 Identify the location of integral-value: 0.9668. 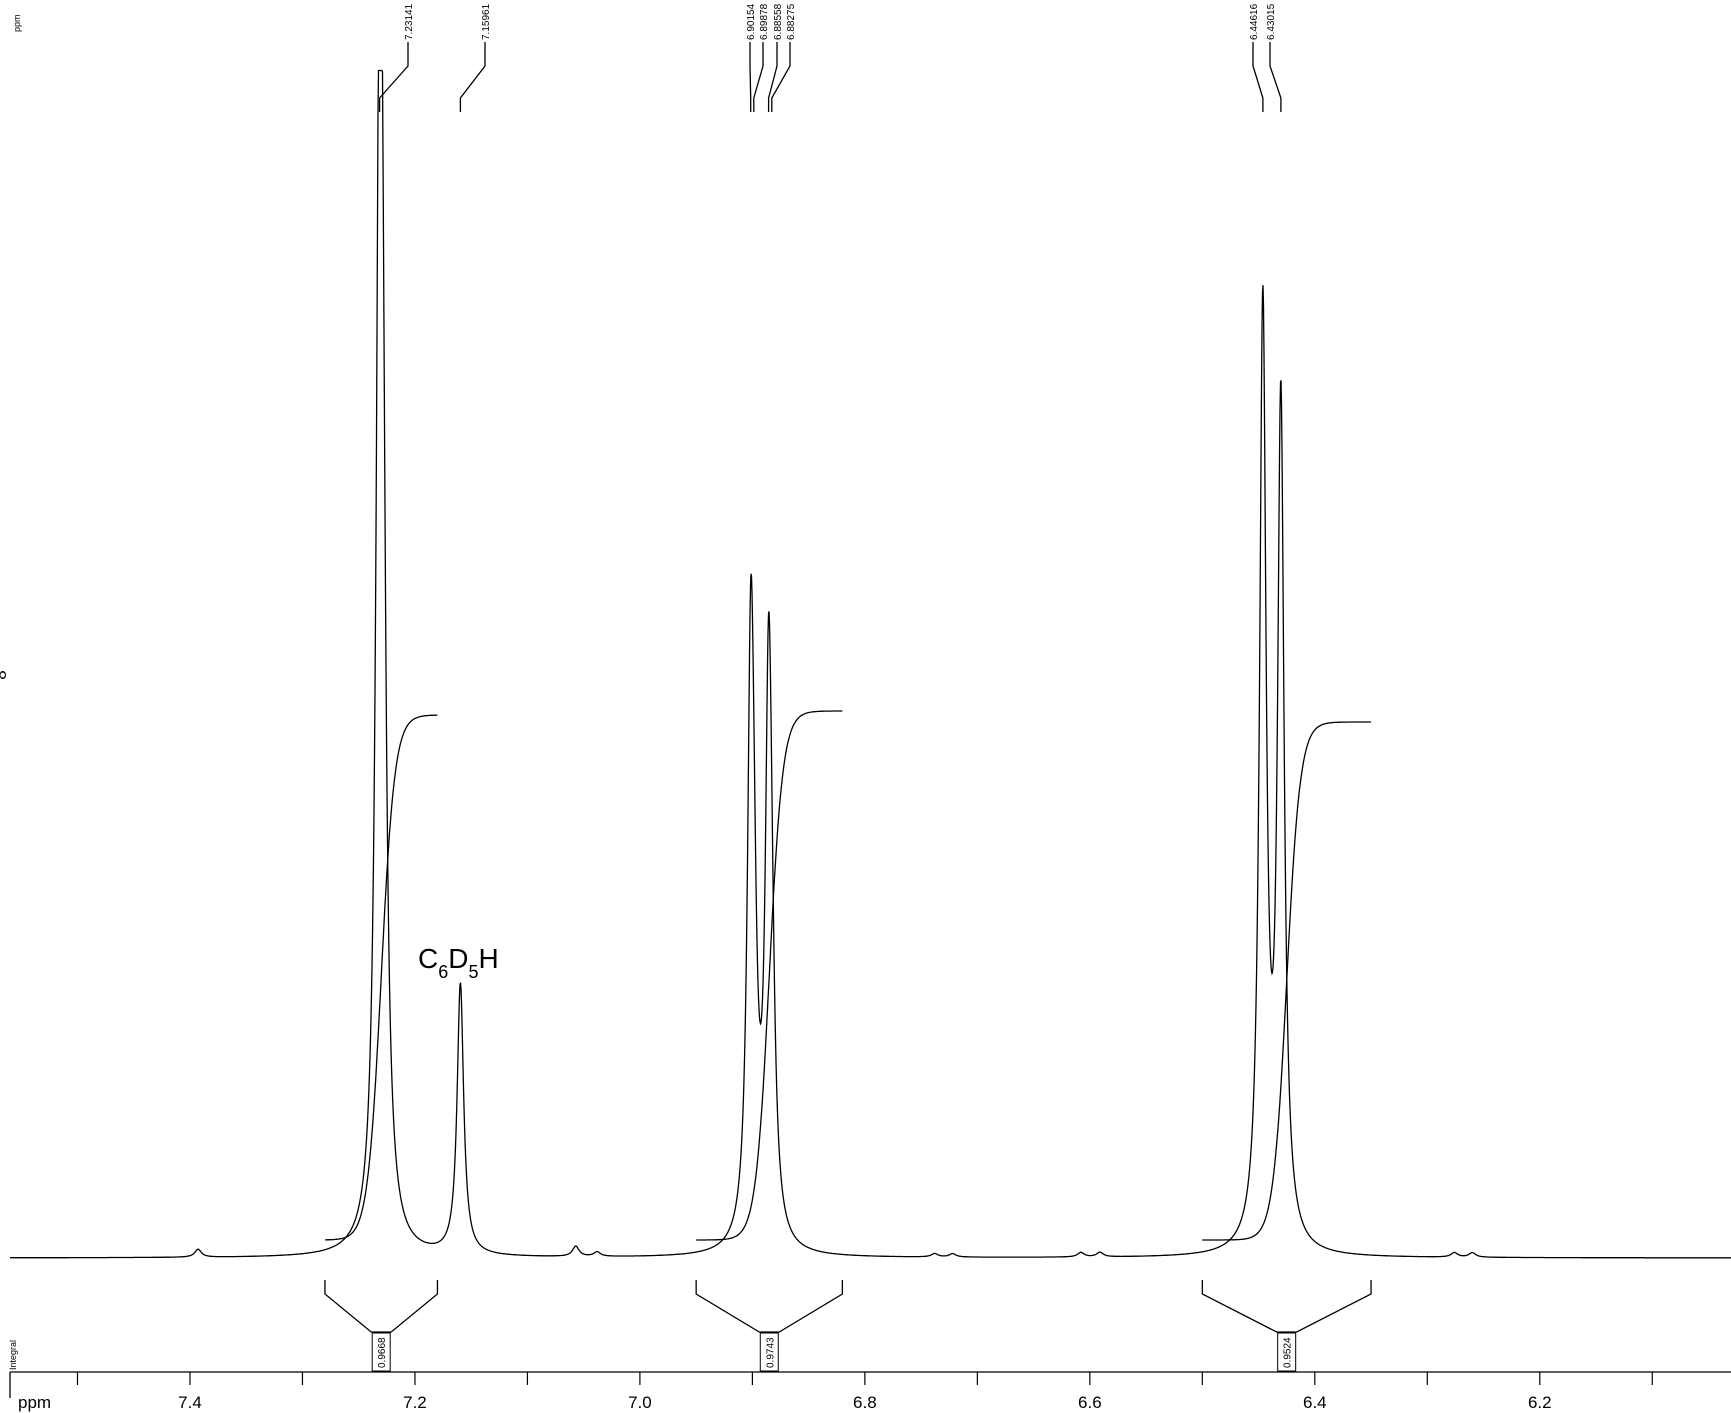
(382, 1352).